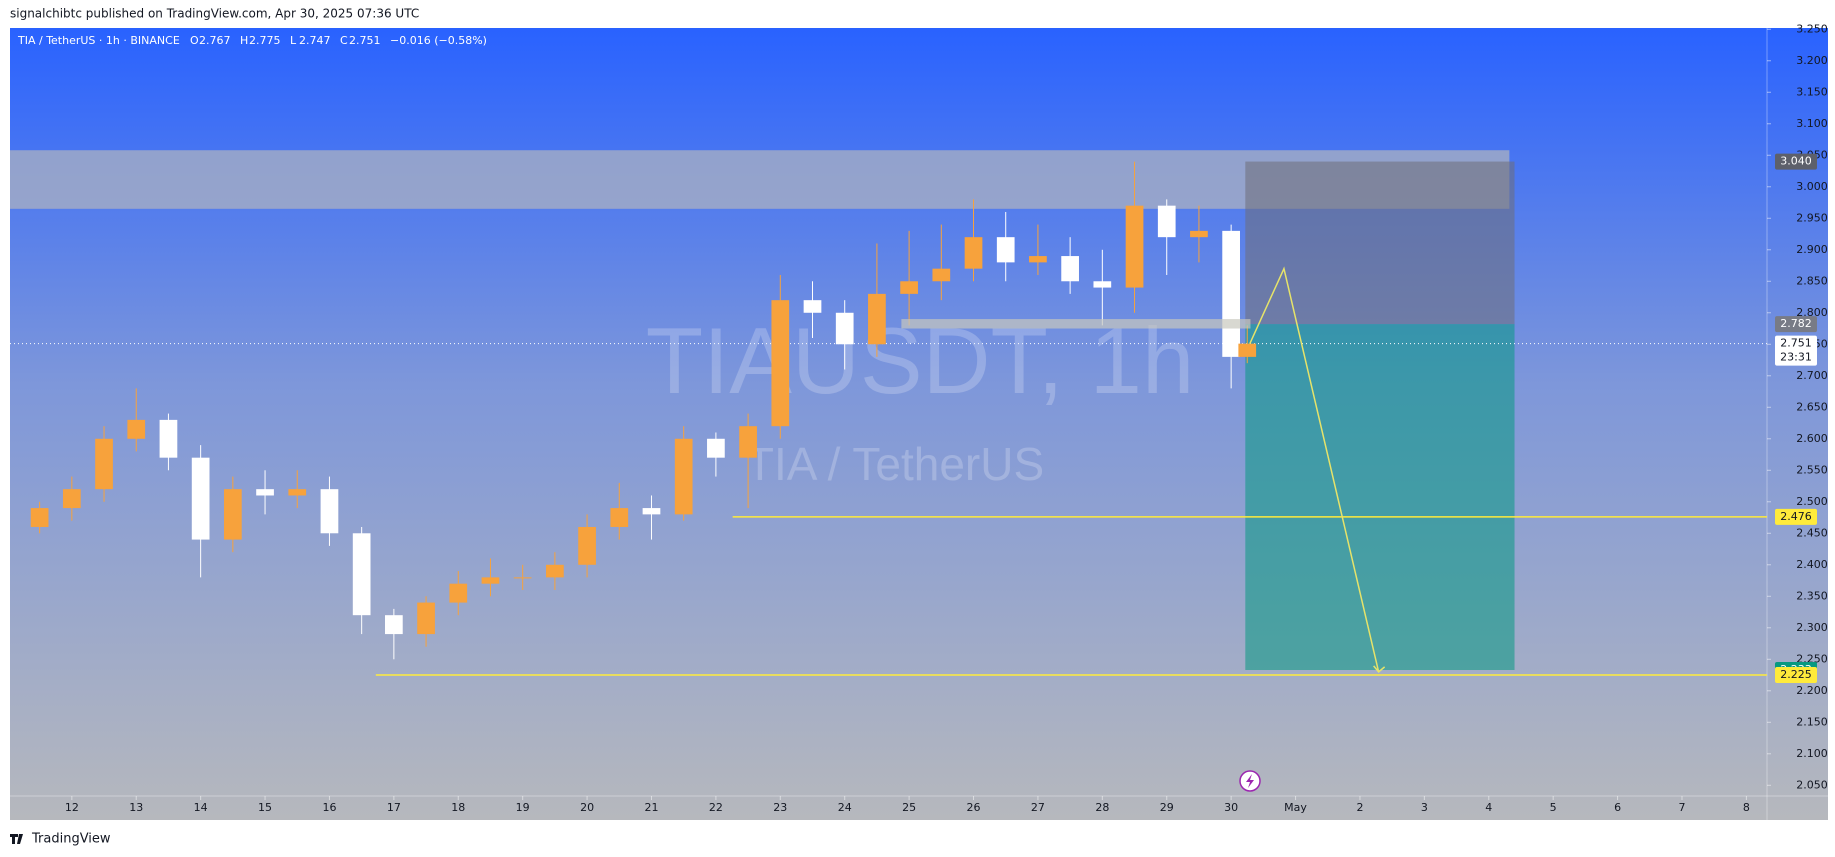 Image resolution: width=1835 pixels, height=857 pixels. I want to click on x-tick-label: 19, so click(523, 807).